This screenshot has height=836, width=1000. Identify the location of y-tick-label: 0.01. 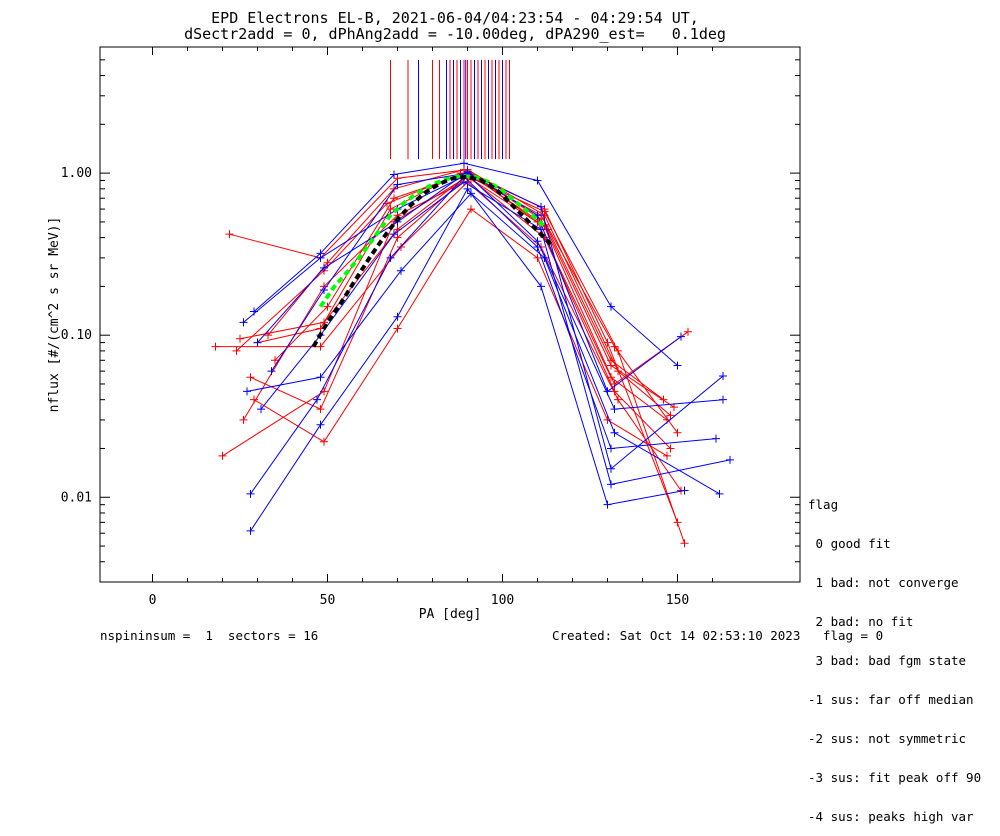
(76, 497).